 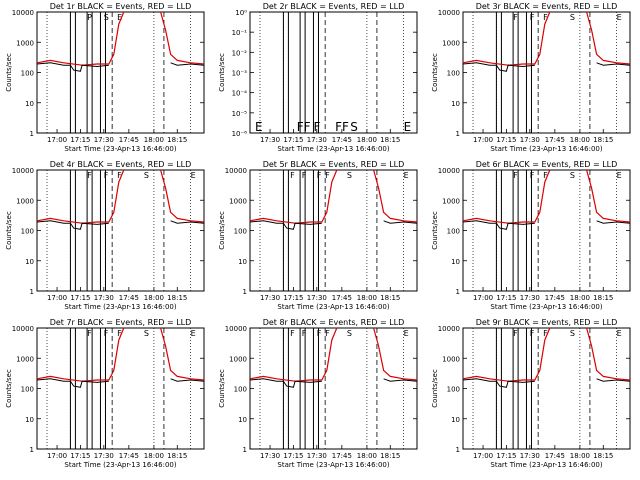 I want to click on panel-title: Det 8r BLACK = Events, RED = LLD, so click(x=334, y=322).